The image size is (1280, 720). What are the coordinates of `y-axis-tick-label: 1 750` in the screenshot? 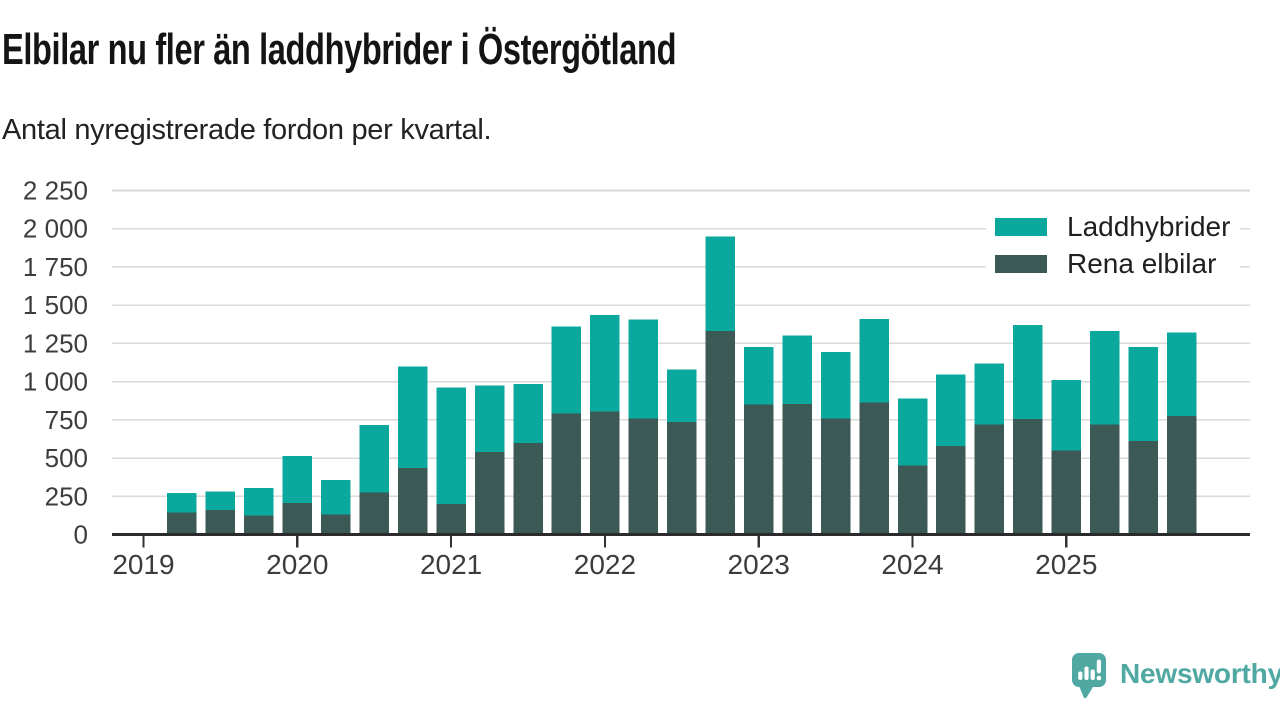 It's located at (55, 267).